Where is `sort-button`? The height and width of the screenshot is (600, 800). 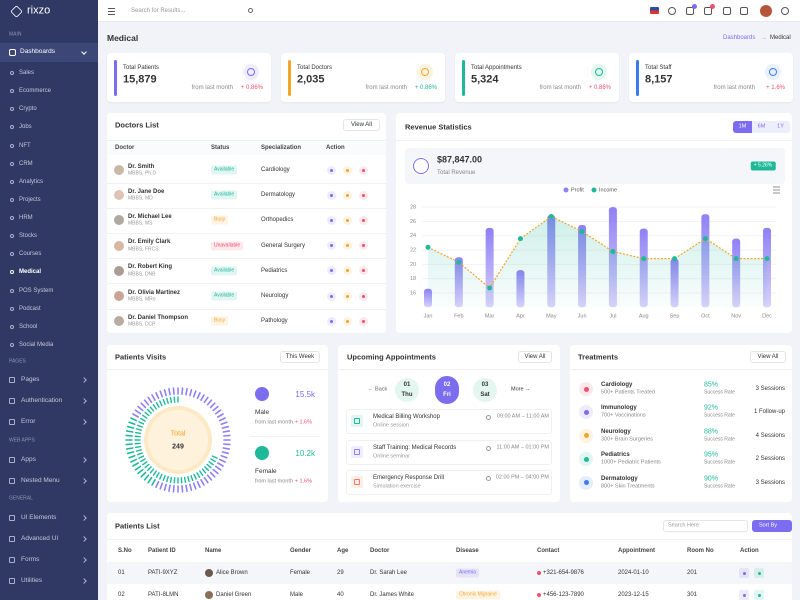
sort-button is located at coordinates (772, 526).